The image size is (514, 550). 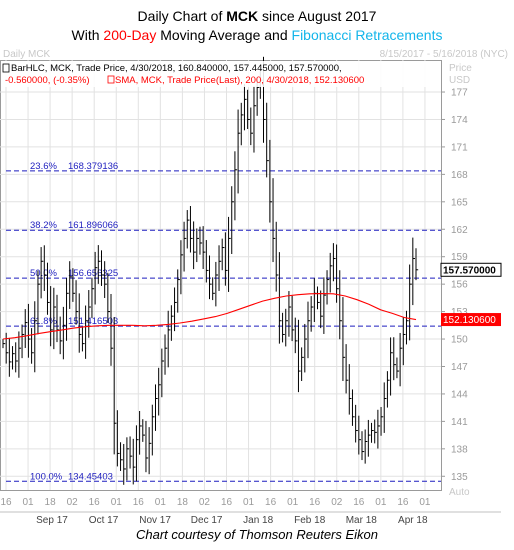 I want to click on month-label: Oct 17, so click(x=104, y=520).